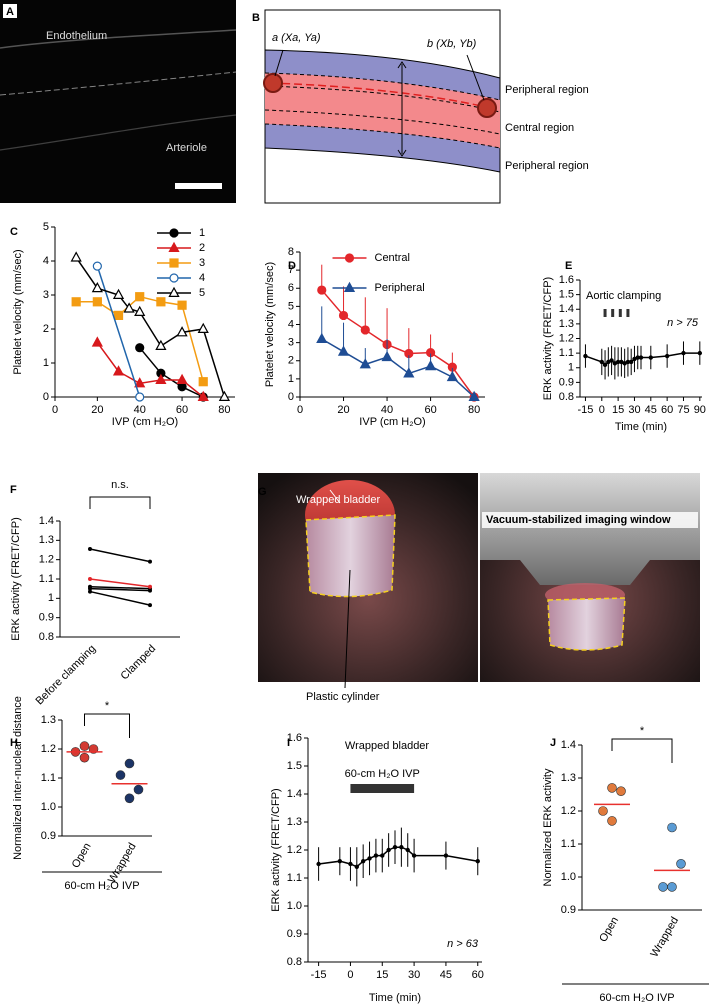 This screenshot has height=1006, width=709. I want to click on point-a, so click(273, 83).